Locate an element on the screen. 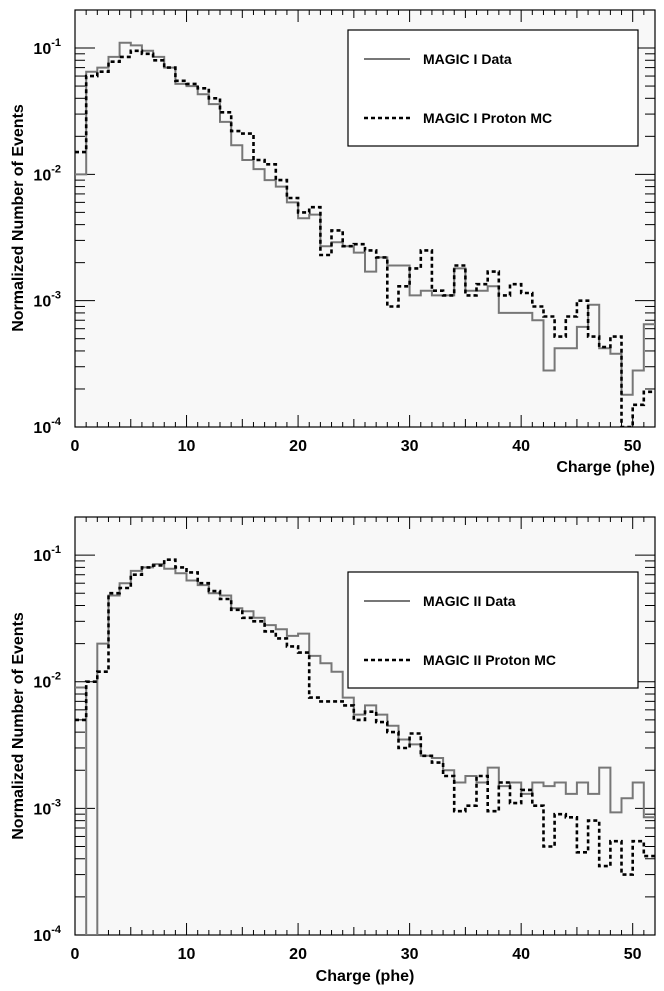 Image resolution: width=664 pixels, height=991 pixels. legend-entry-label: MAGIC I Proton MC is located at coordinates (487, 118).